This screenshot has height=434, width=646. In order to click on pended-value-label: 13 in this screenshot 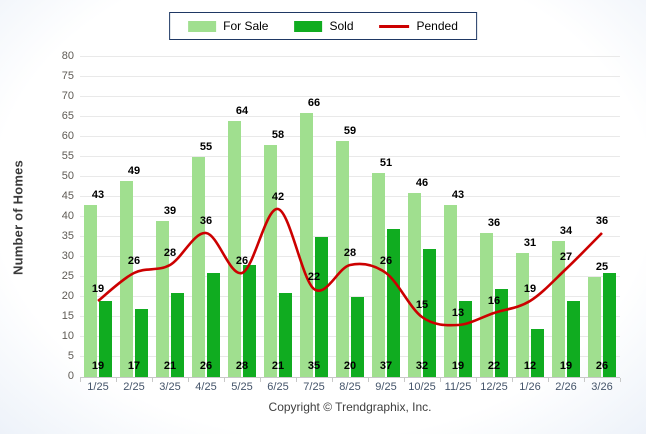, I will do `click(458, 313)`.